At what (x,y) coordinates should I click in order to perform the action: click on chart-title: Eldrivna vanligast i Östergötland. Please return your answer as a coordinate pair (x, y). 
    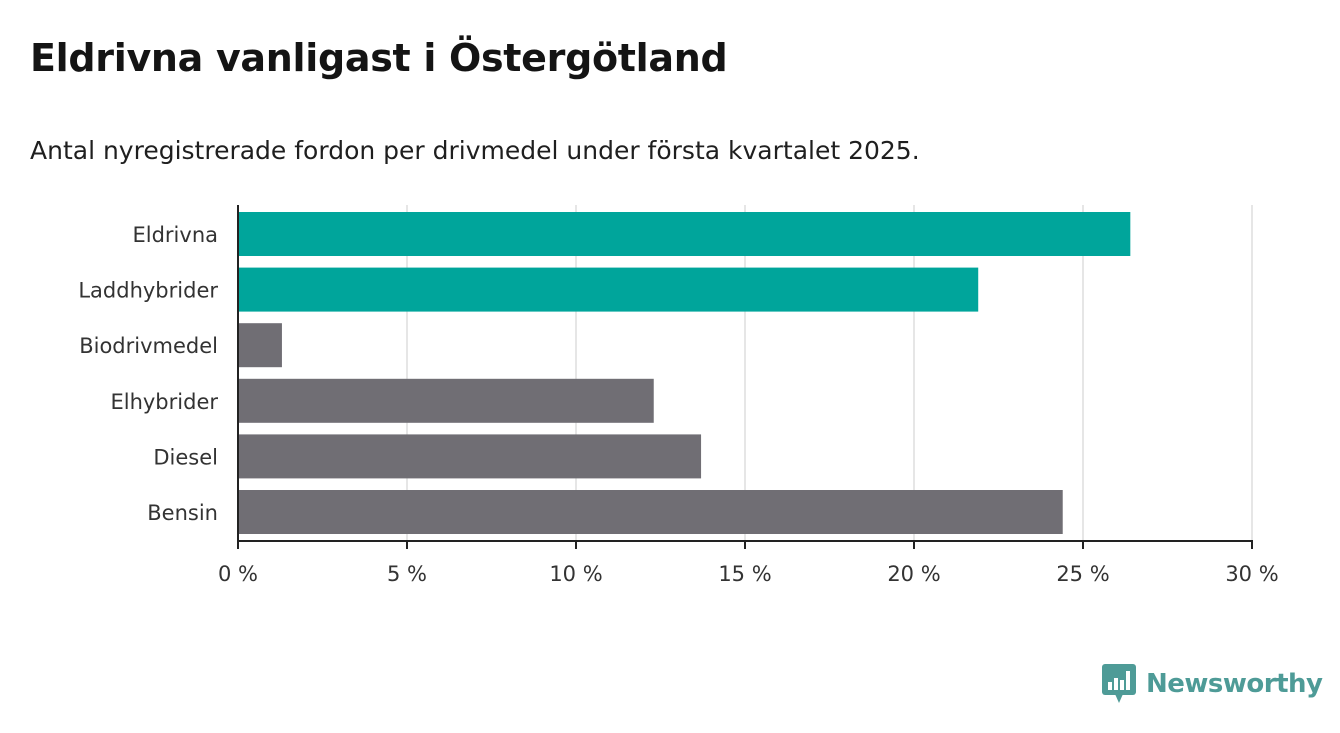
    Looking at the image, I should click on (379, 58).